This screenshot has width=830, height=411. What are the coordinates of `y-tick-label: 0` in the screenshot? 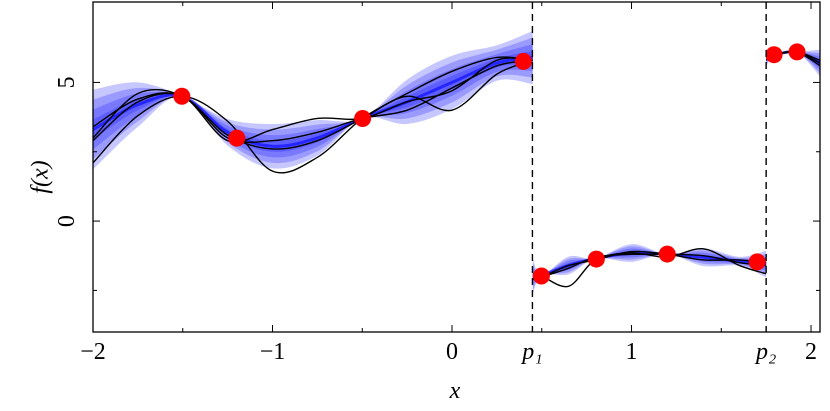 It's located at (67, 221).